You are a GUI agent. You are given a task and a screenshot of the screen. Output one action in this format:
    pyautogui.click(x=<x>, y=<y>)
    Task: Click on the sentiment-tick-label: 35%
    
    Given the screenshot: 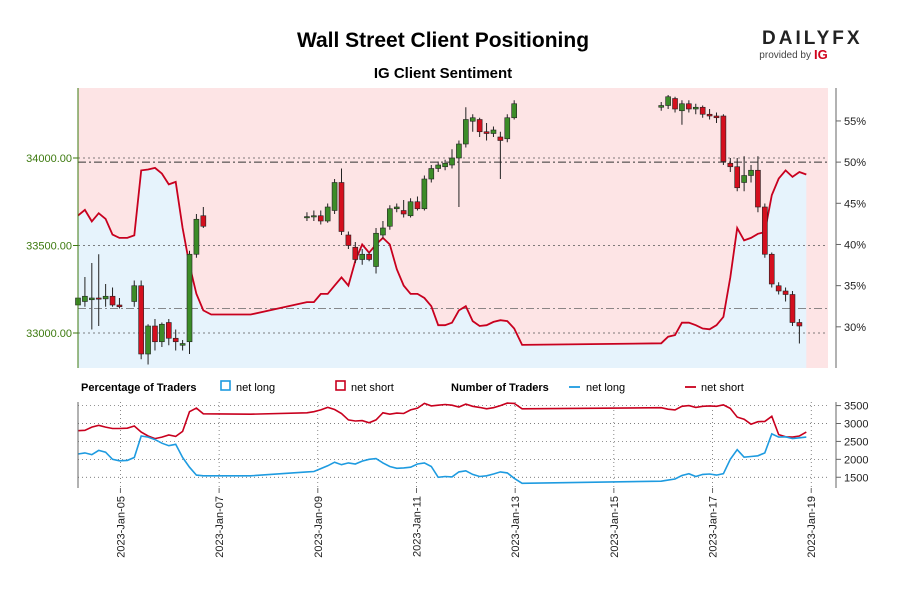 What is the action you would take?
    pyautogui.click(x=855, y=287)
    